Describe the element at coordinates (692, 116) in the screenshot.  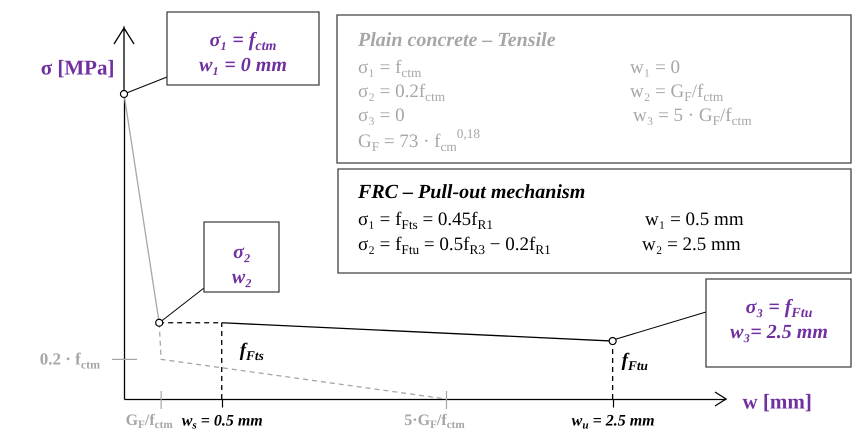
I see `annotation: w₃ = 5 · G$_{F}$/f$_{ctm}$` at that location.